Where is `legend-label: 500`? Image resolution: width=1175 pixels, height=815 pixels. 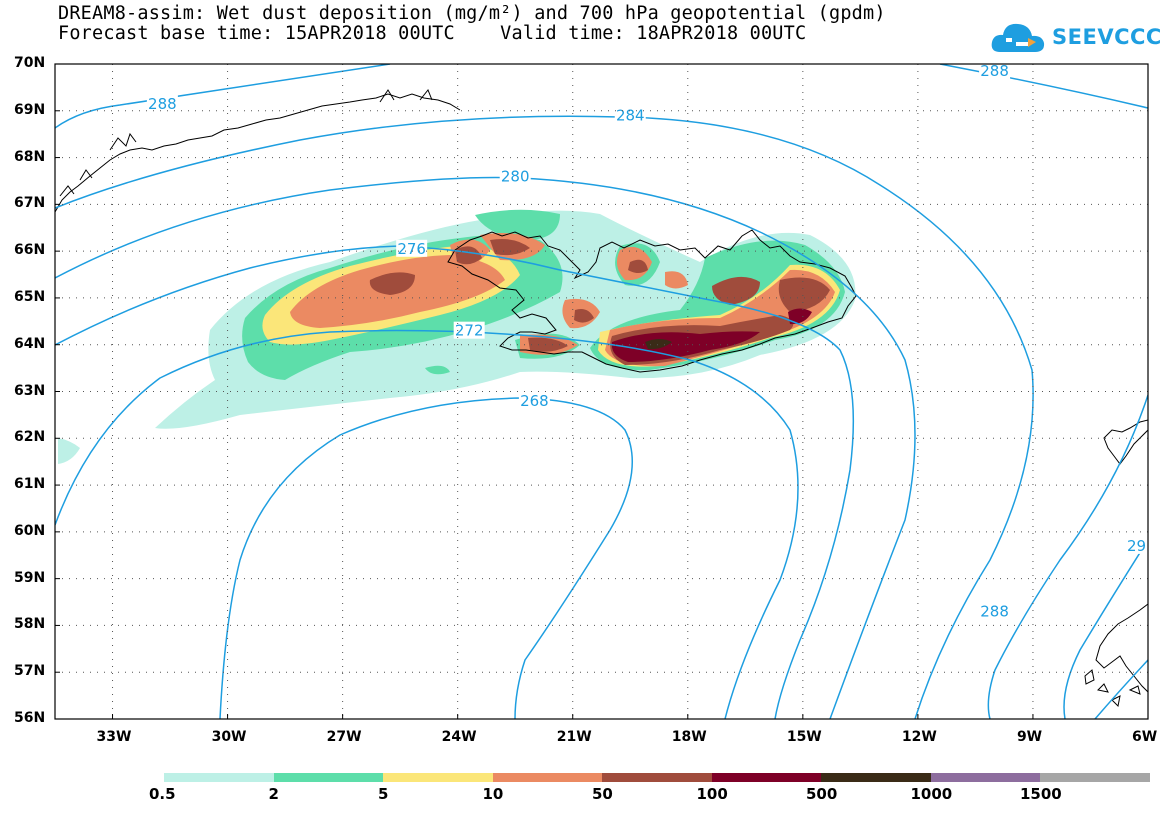
legend-label: 500 is located at coordinates (822, 794).